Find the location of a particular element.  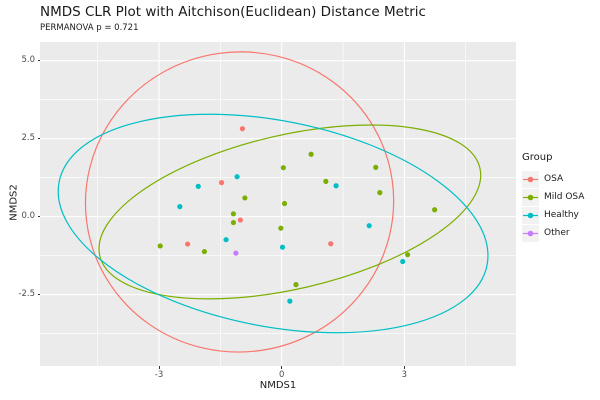

legend-item-other: Other is located at coordinates (553, 233).